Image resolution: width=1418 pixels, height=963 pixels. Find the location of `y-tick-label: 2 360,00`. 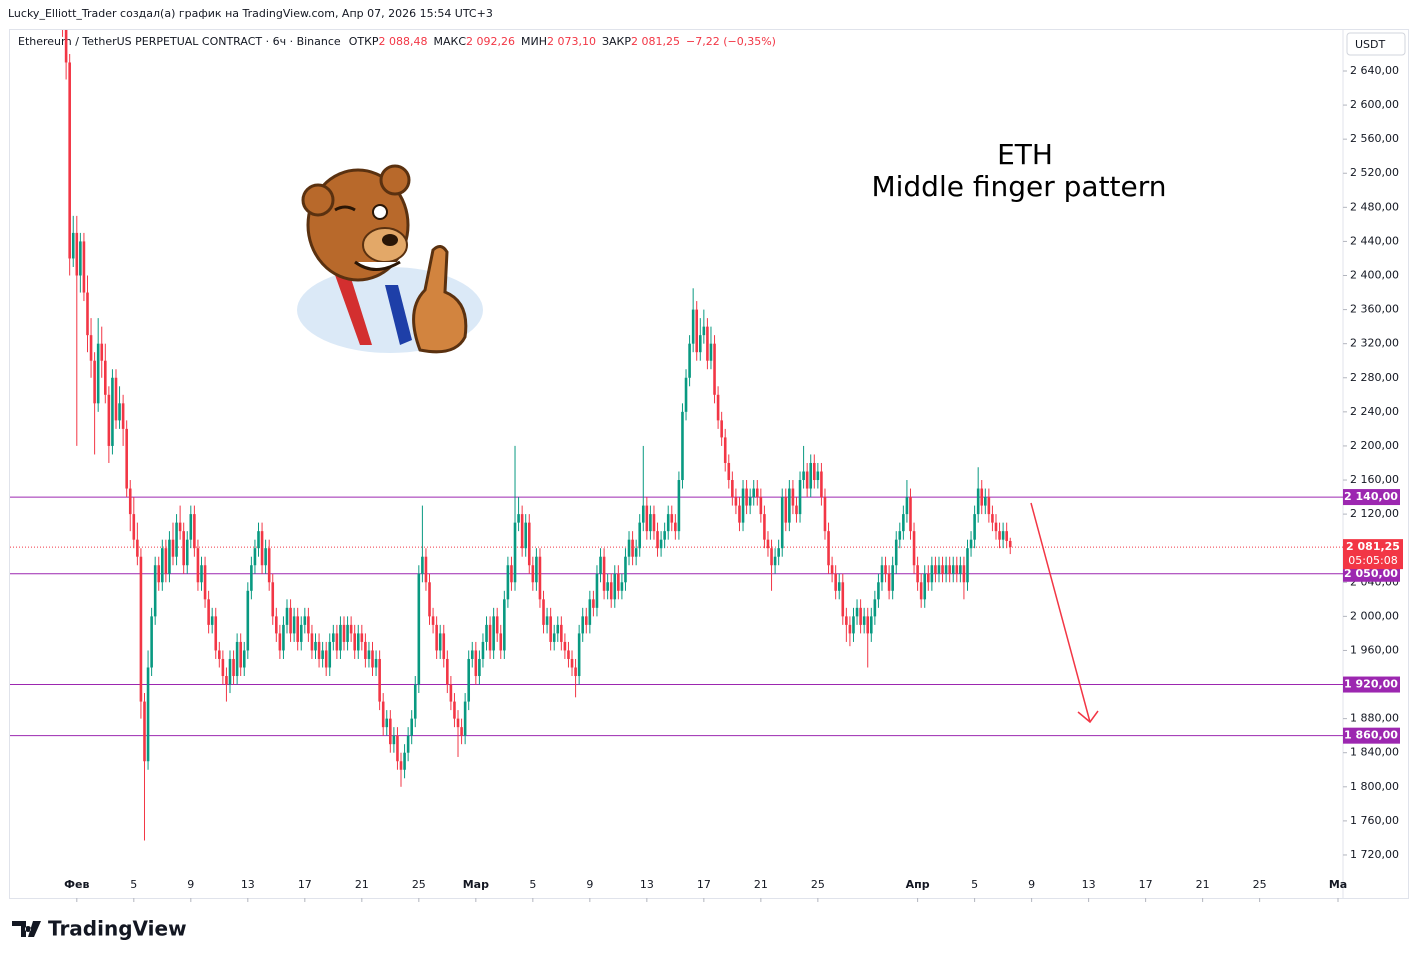

y-tick-label: 2 360,00 is located at coordinates (1374, 309).